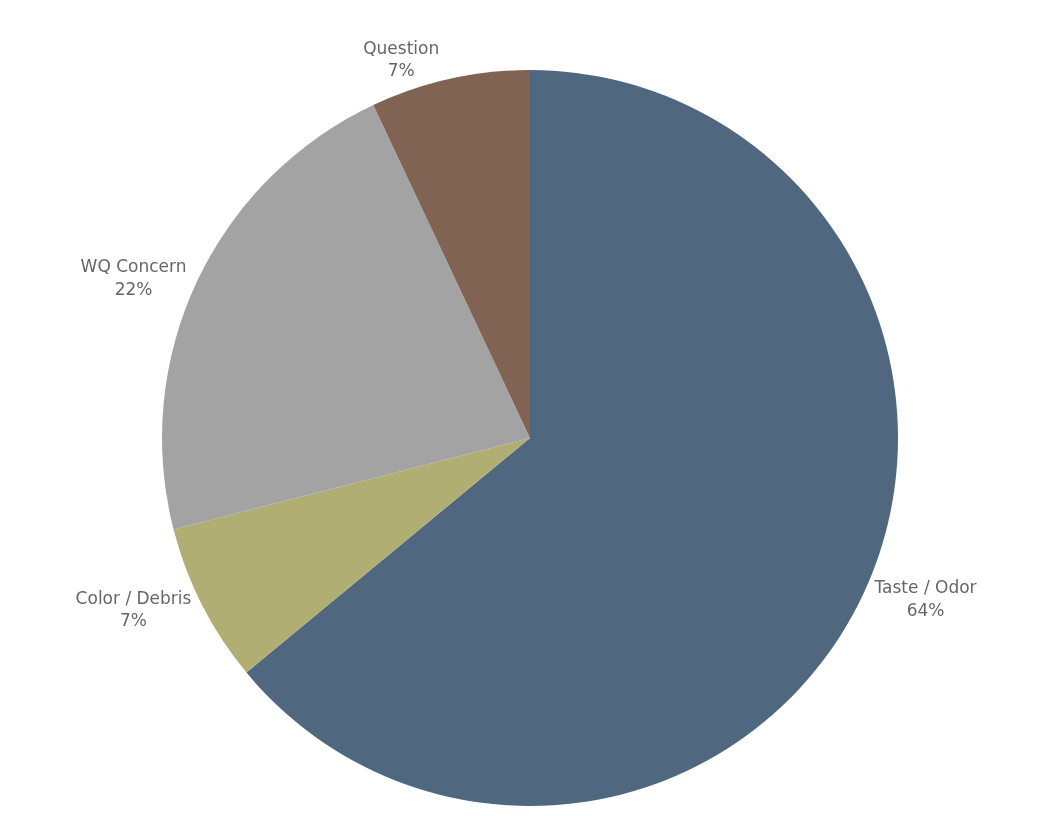  What do you see at coordinates (133, 266) in the screenshot?
I see `slice-label: WQ Concern` at bounding box center [133, 266].